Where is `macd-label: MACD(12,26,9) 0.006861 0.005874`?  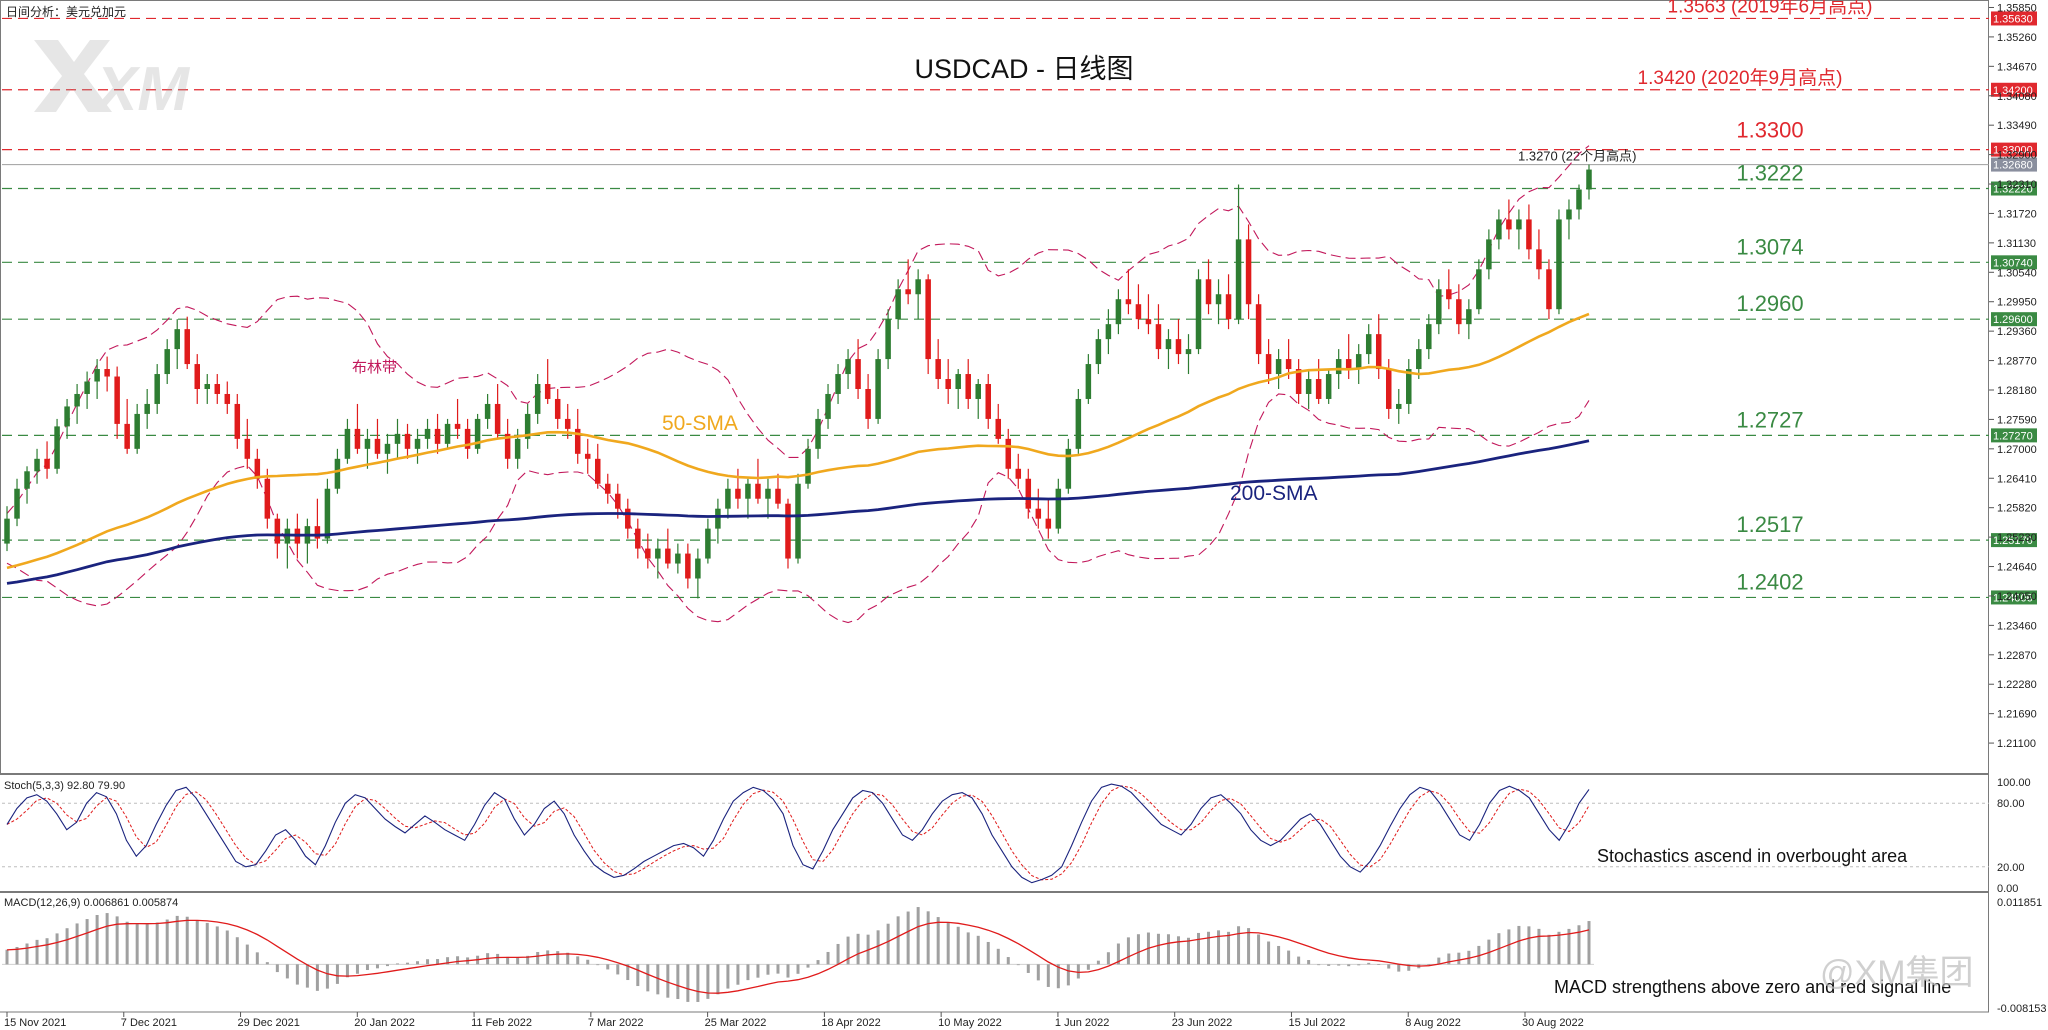
macd-label: MACD(12,26,9) 0.006861 0.005874 is located at coordinates (91, 903).